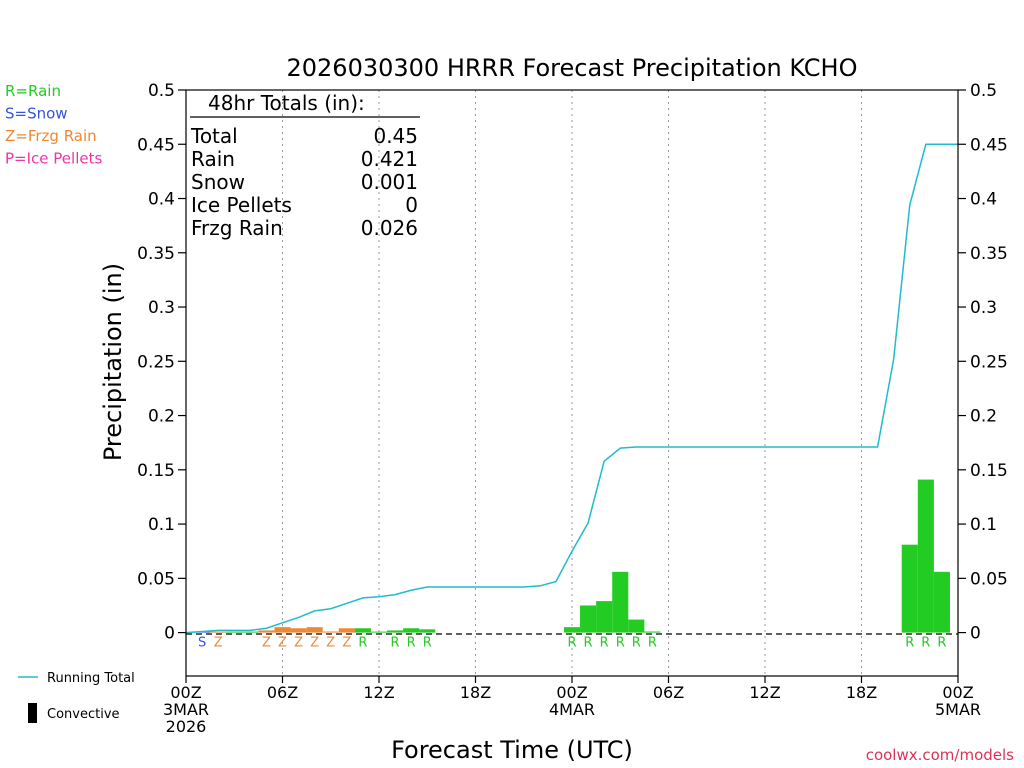 This screenshot has width=1024, height=768. I want to click on totals-header: 48hr Totals (in):, so click(286, 103).